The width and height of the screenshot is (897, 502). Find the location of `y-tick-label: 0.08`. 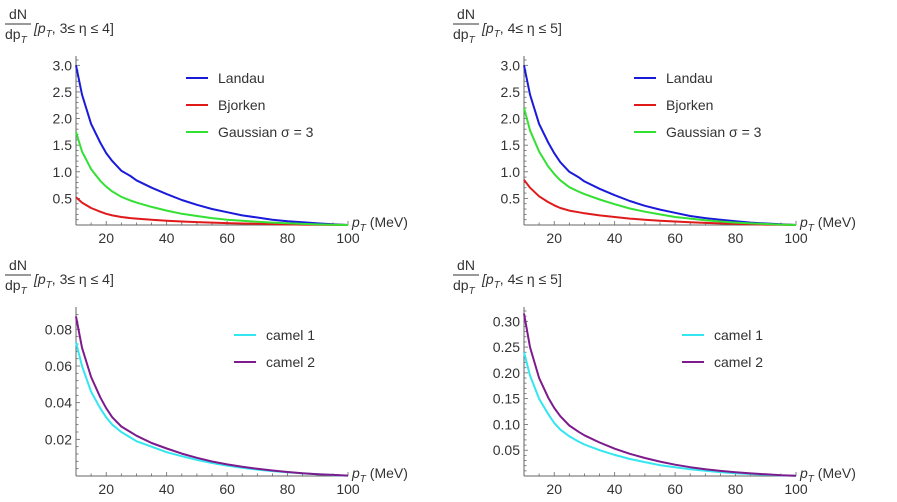

y-tick-label: 0.08 is located at coordinates (58, 329).